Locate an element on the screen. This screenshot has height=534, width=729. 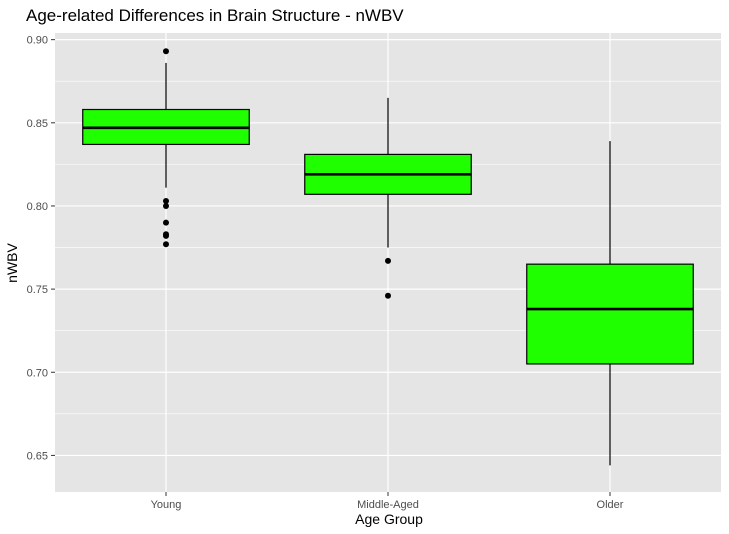
iqr-box is located at coordinates (610, 314).